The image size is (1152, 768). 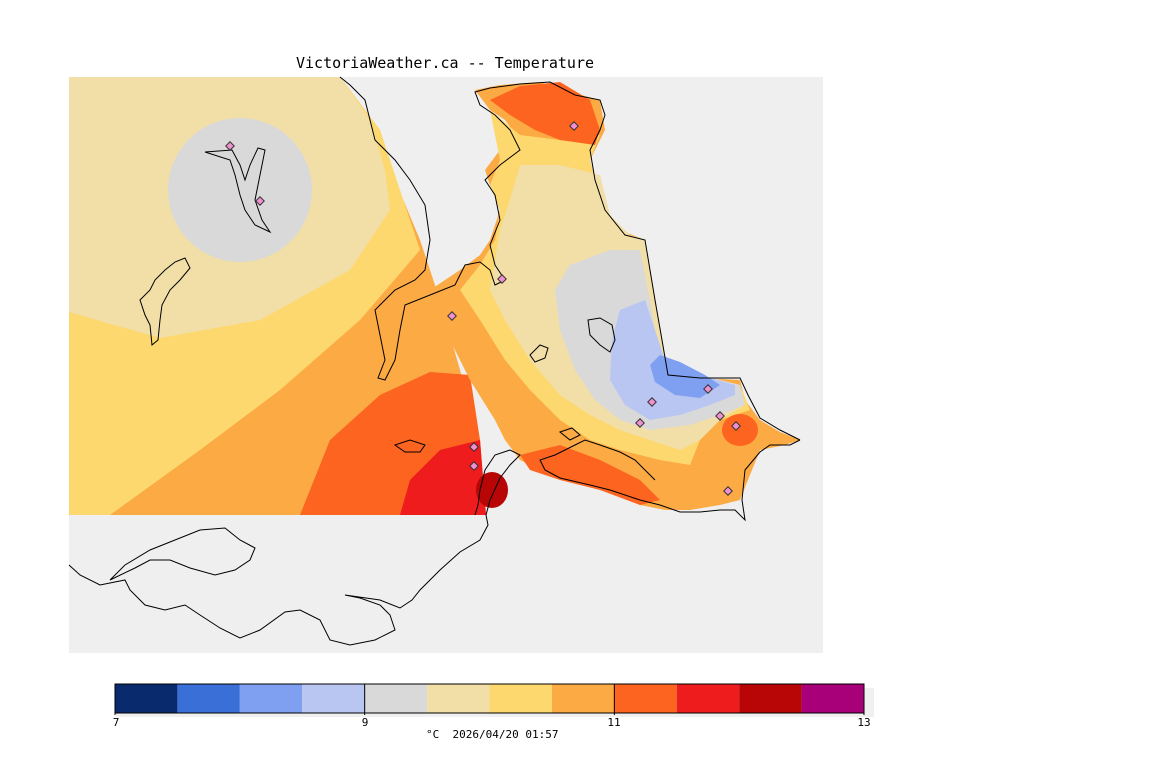 I want to click on legend-caption: °C 2026/04/20 01:57, so click(x=492, y=734).